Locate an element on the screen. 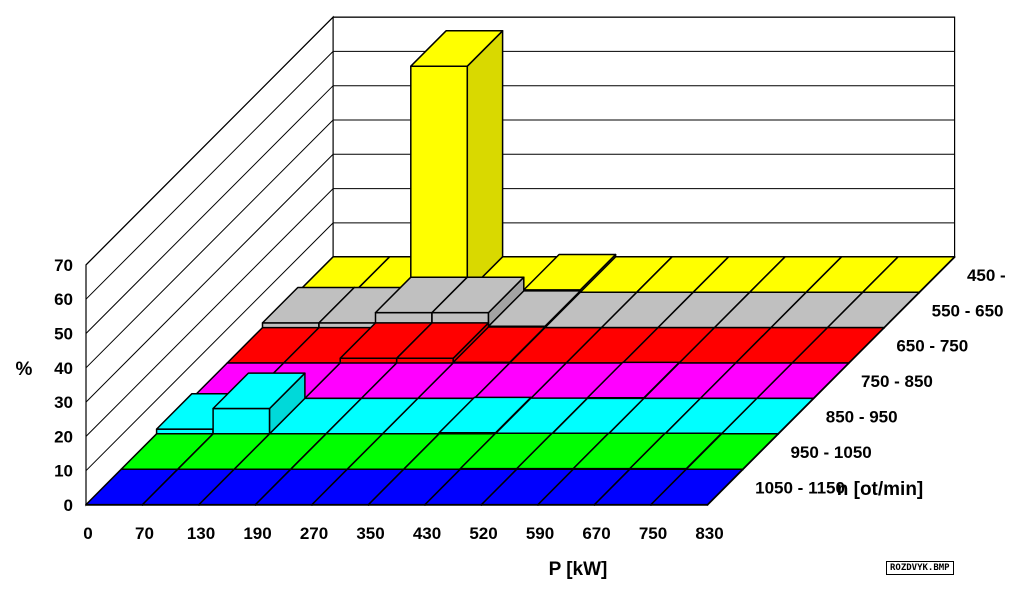  series-label: 450 - 550 is located at coordinates (988, 275).